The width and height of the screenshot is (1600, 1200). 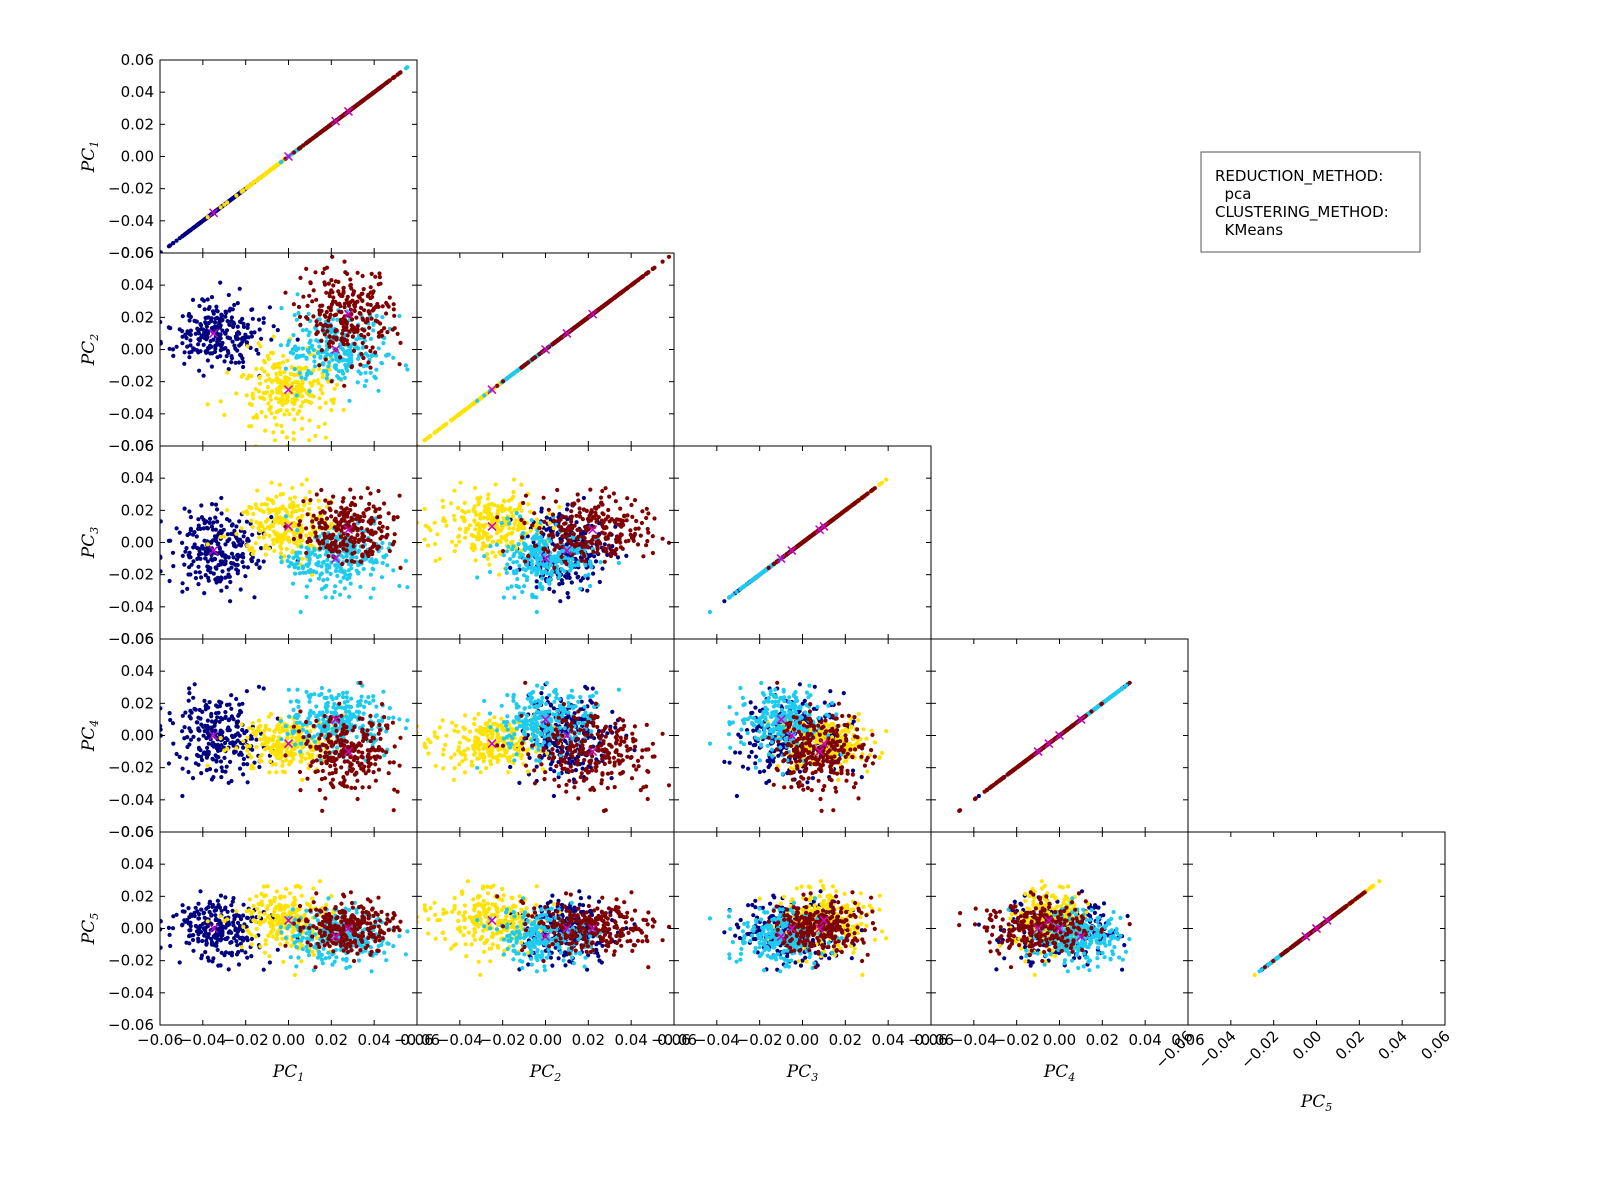 I want to click on y-tick-label: −0.06, so click(x=131, y=446).